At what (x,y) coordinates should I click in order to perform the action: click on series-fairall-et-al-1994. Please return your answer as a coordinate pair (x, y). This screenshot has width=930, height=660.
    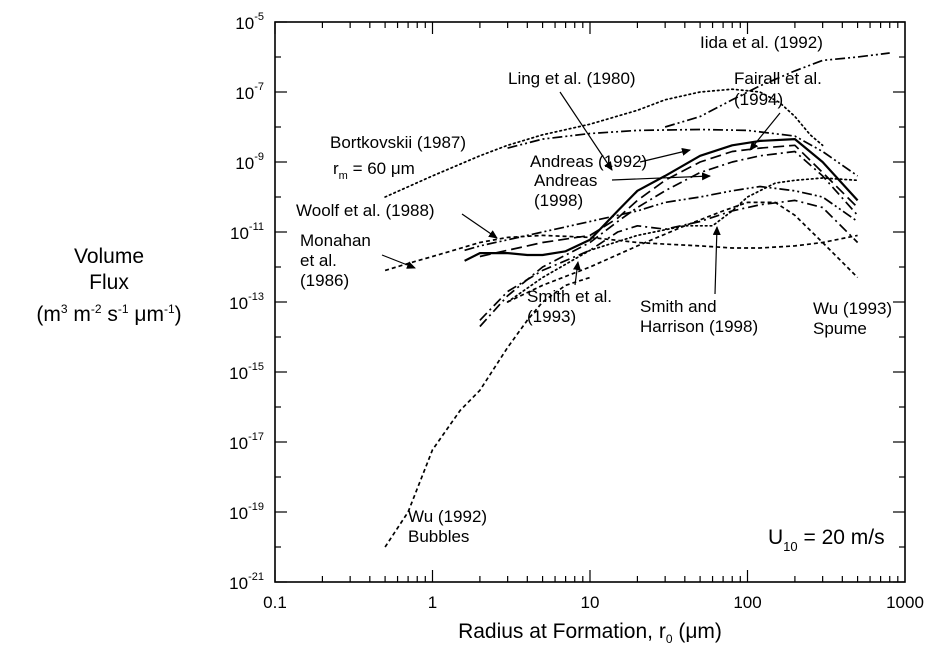
    Looking at the image, I should click on (669, 201).